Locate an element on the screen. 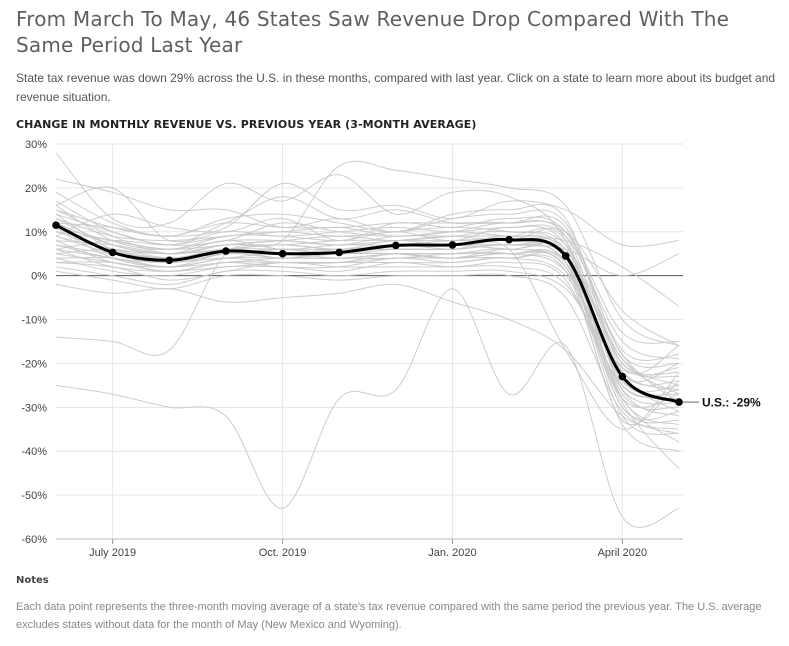 Image resolution: width=789 pixels, height=646 pixels. y-tick-label: -40% is located at coordinates (34, 452).